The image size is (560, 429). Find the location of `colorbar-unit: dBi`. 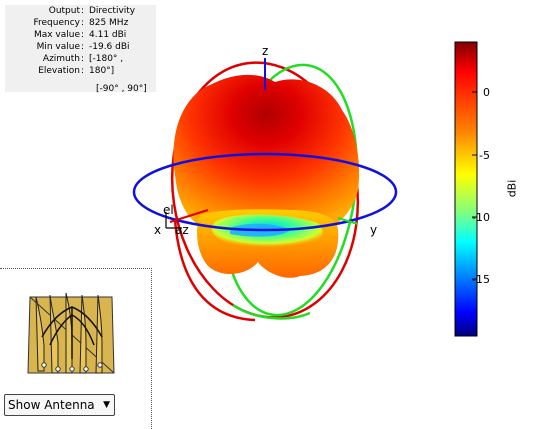

colorbar-unit: dBi is located at coordinates (512, 188).